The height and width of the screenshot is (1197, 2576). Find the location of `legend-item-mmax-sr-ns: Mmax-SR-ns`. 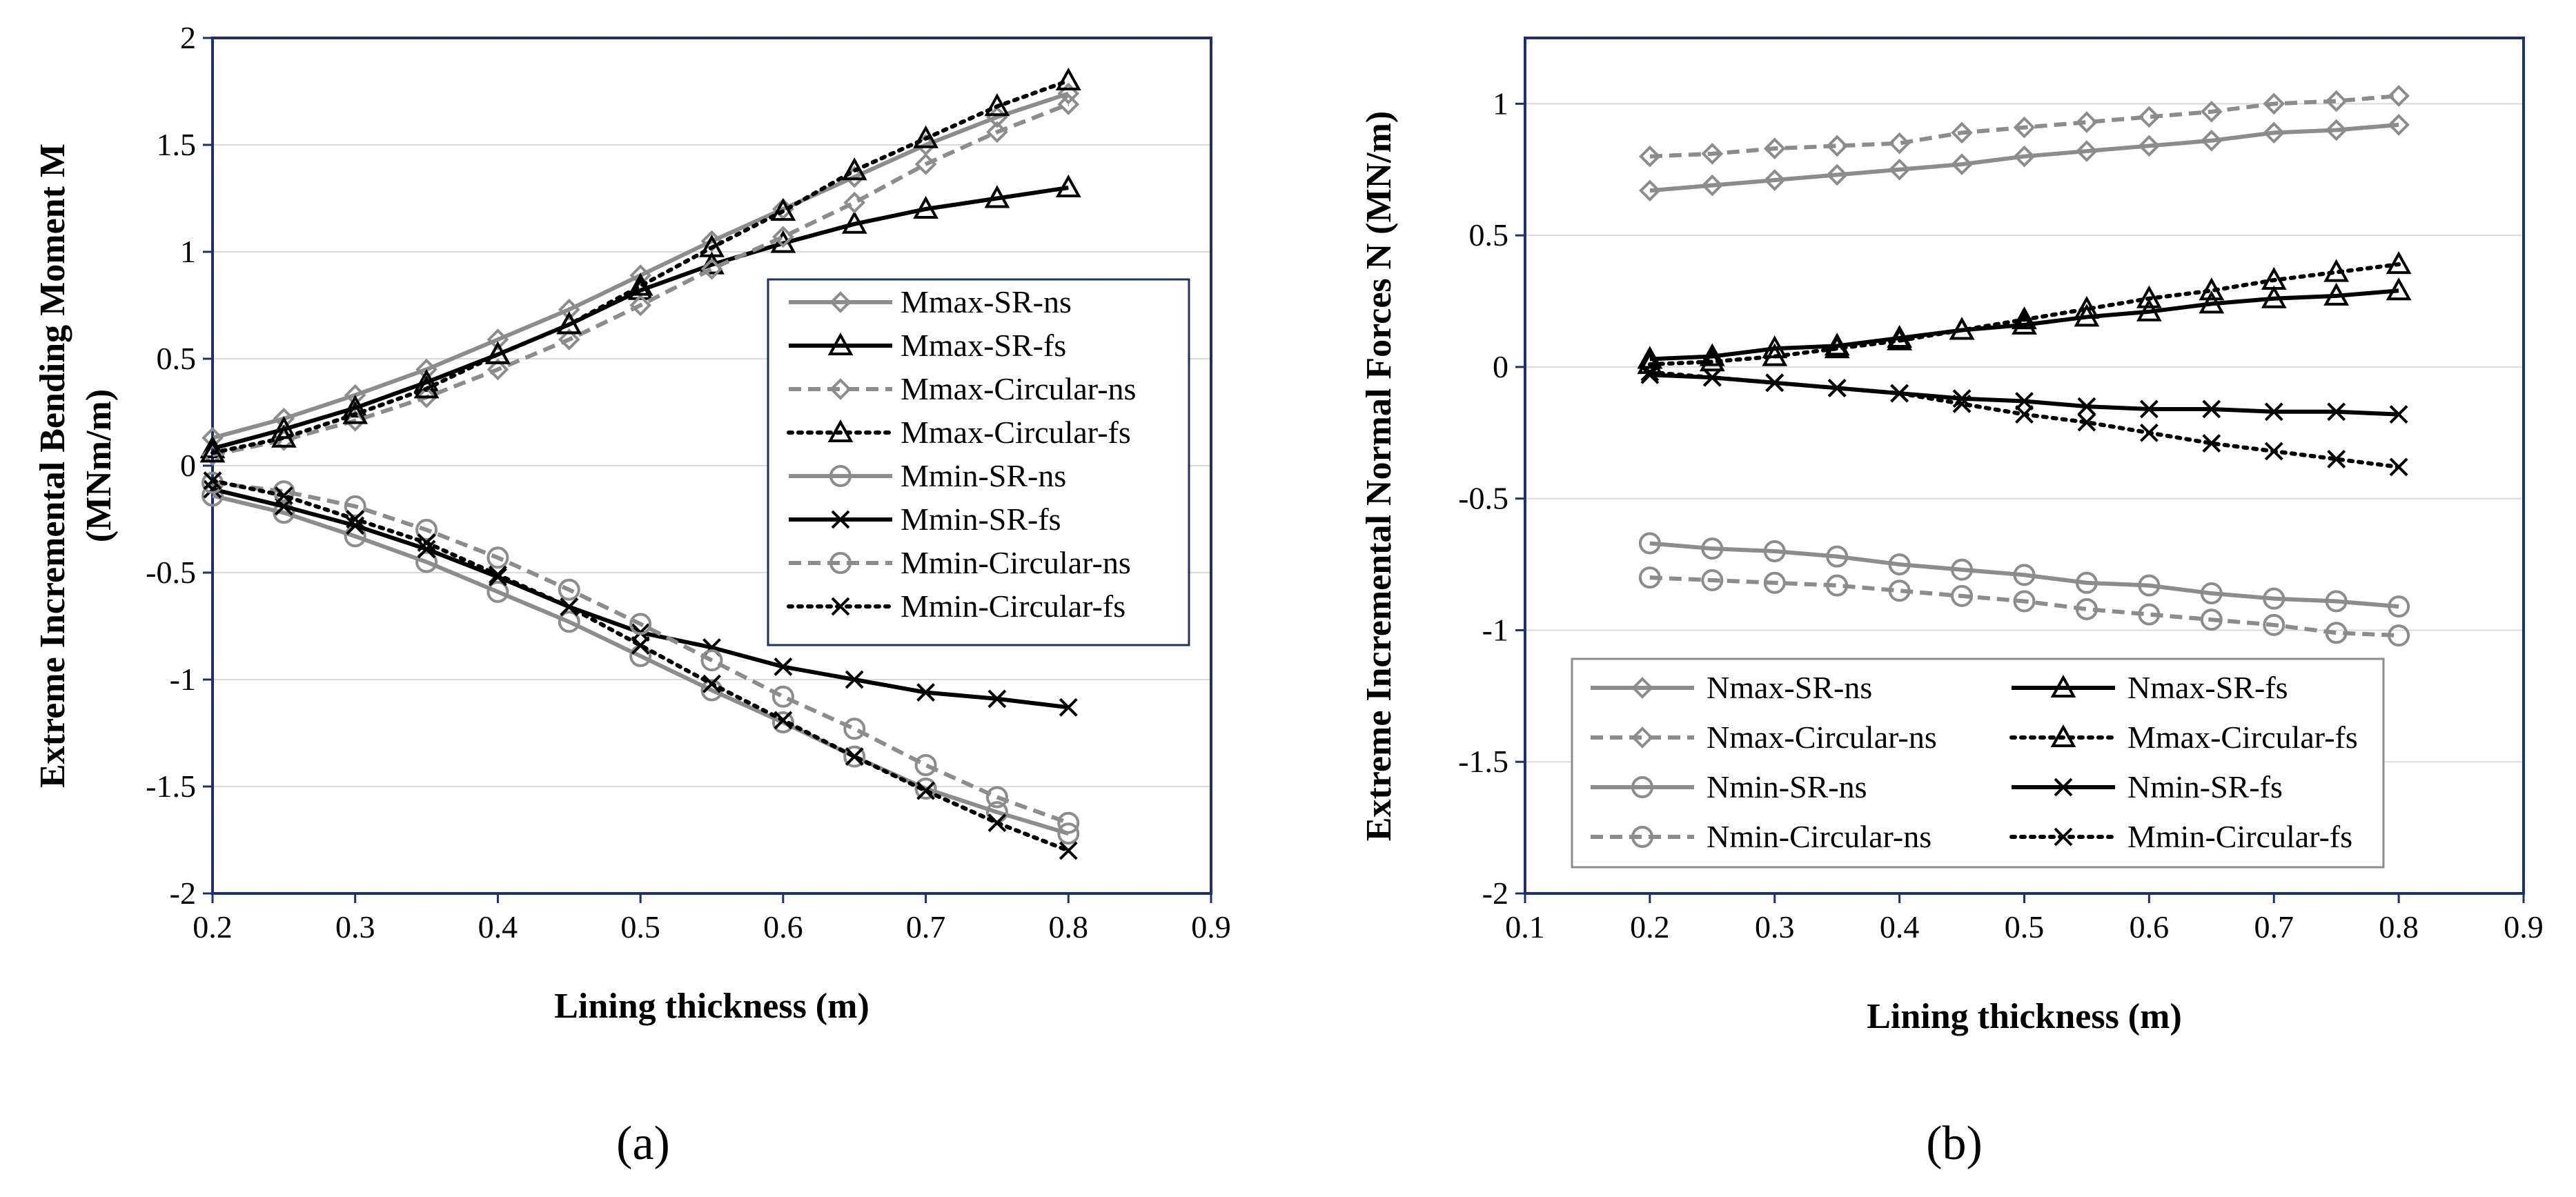

legend-item-mmax-sr-ns: Mmax-SR-ns is located at coordinates (930, 301).